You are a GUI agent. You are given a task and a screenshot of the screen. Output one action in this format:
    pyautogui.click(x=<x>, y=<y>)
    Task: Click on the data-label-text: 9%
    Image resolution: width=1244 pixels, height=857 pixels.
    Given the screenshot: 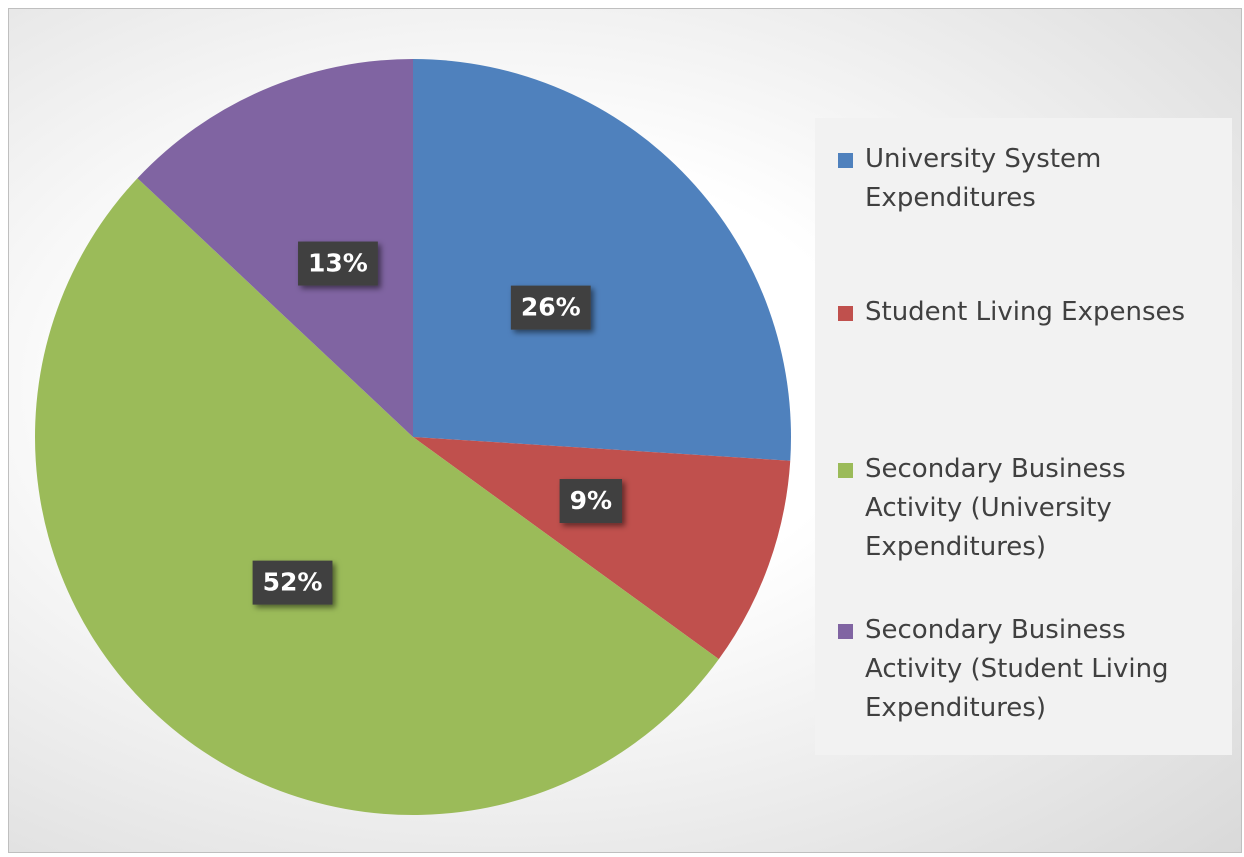 What is the action you would take?
    pyautogui.click(x=591, y=500)
    